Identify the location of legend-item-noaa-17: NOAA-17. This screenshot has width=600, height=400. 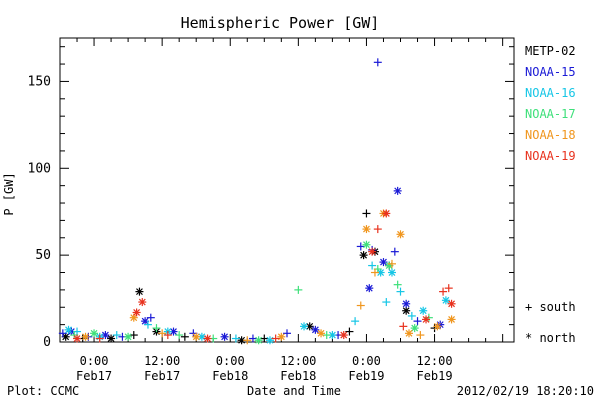
(550, 114).